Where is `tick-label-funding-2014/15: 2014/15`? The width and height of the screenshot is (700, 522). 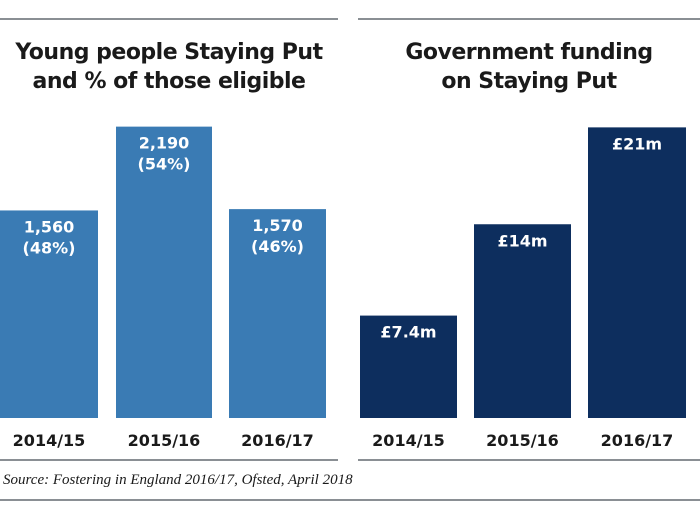 tick-label-funding-2014/15: 2014/15 is located at coordinates (408, 440).